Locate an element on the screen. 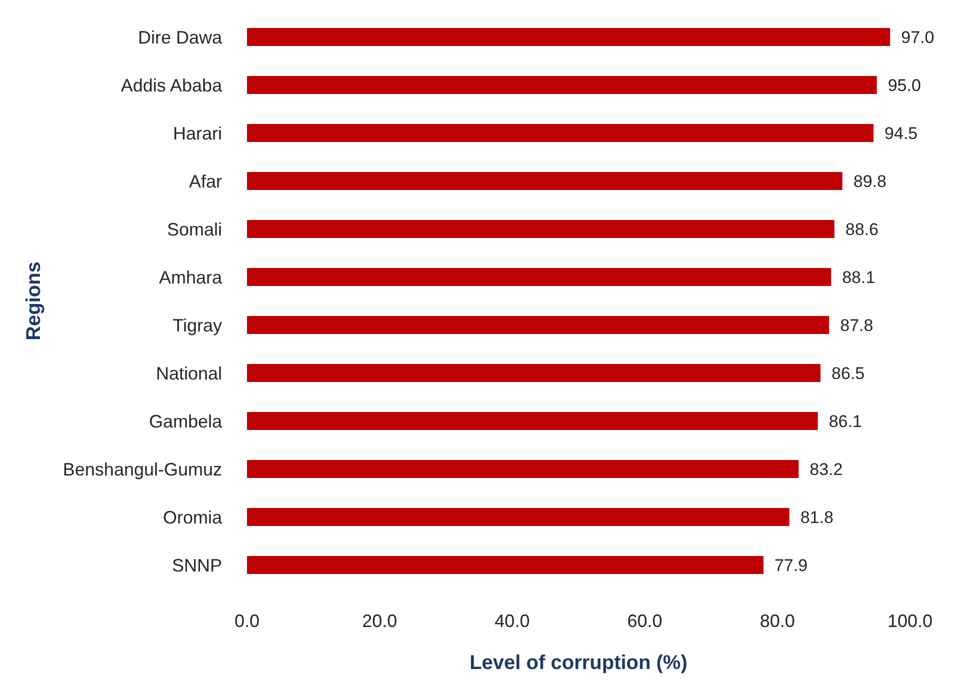 The width and height of the screenshot is (959, 682). data-label: 88.1 is located at coordinates (859, 277).